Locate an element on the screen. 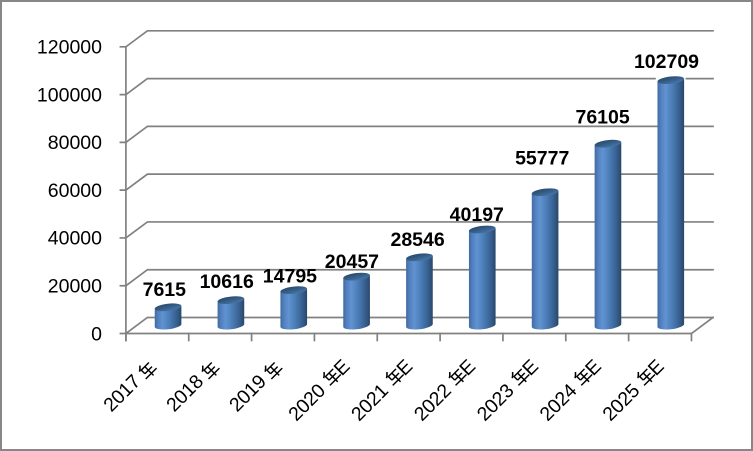  svg-text: 40197 is located at coordinates (477, 215).